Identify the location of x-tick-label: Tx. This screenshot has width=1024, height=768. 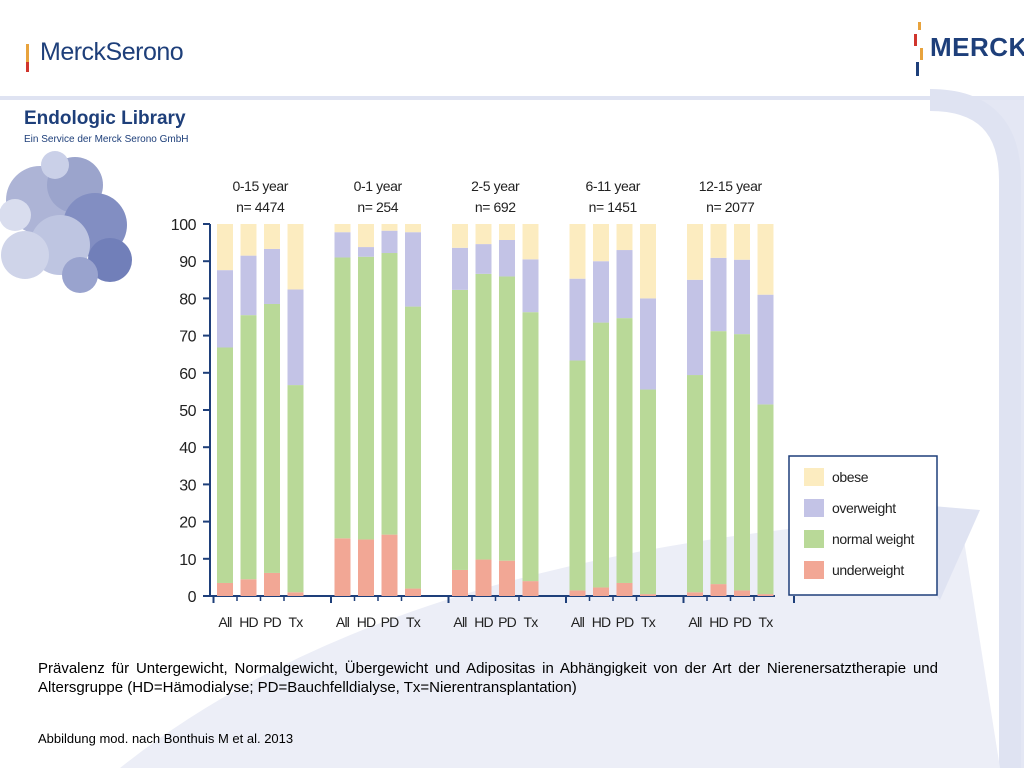
(766, 622).